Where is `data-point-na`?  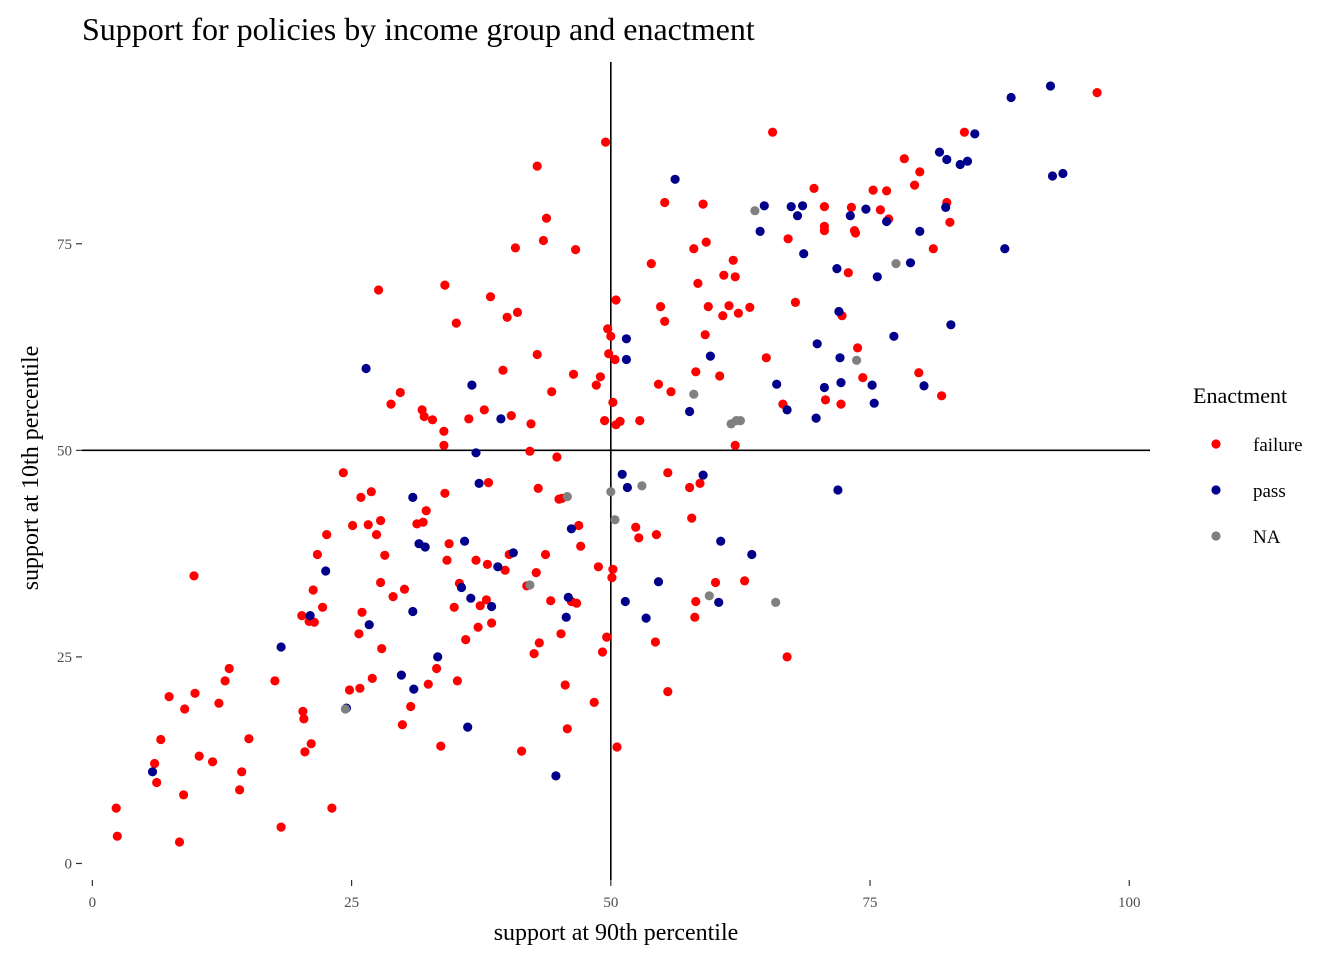
data-point-na is located at coordinates (567, 497).